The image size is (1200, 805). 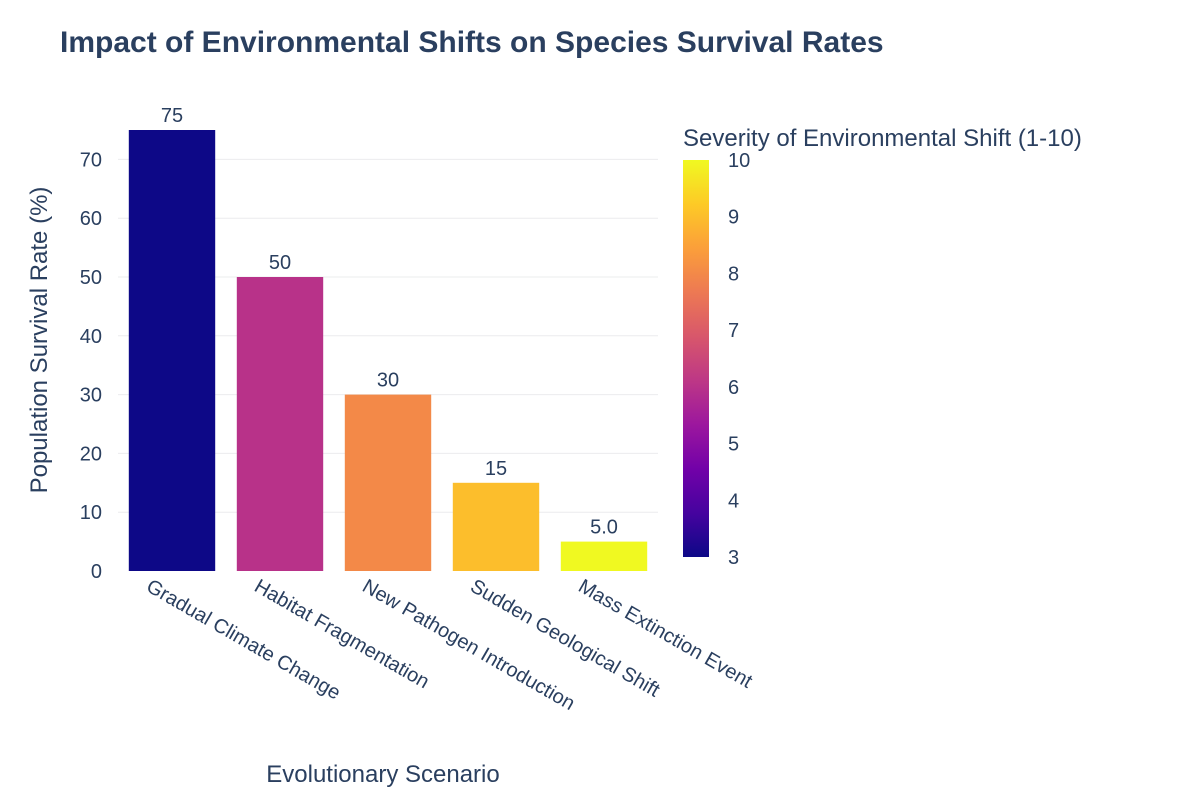 What do you see at coordinates (733, 558) in the screenshot?
I see `colorbar-tick-label: 3` at bounding box center [733, 558].